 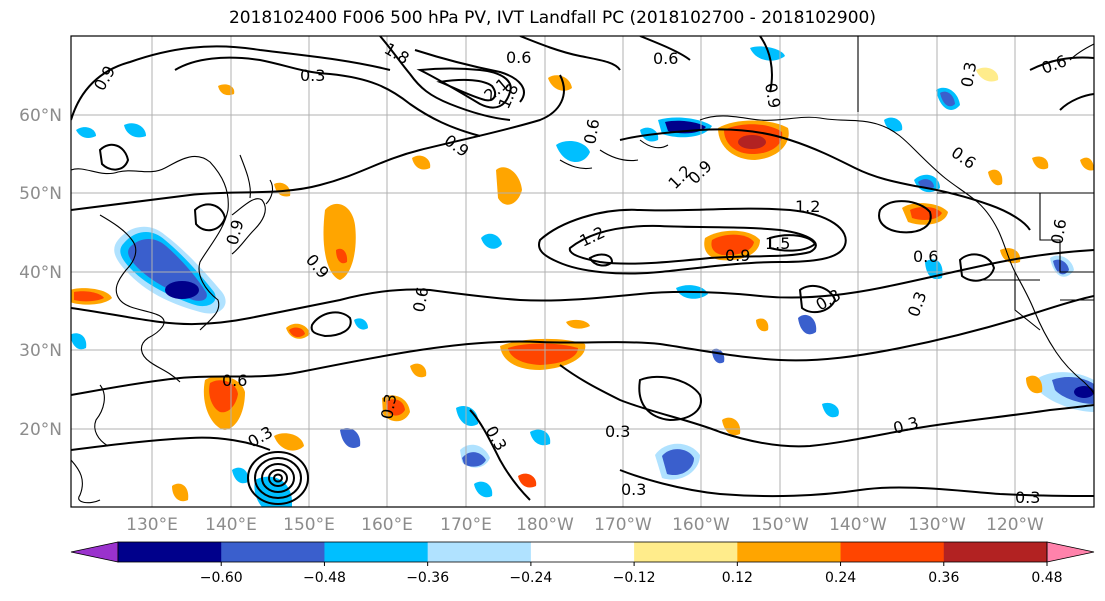 I want to click on colorbar-outline, so click(x=582, y=552).